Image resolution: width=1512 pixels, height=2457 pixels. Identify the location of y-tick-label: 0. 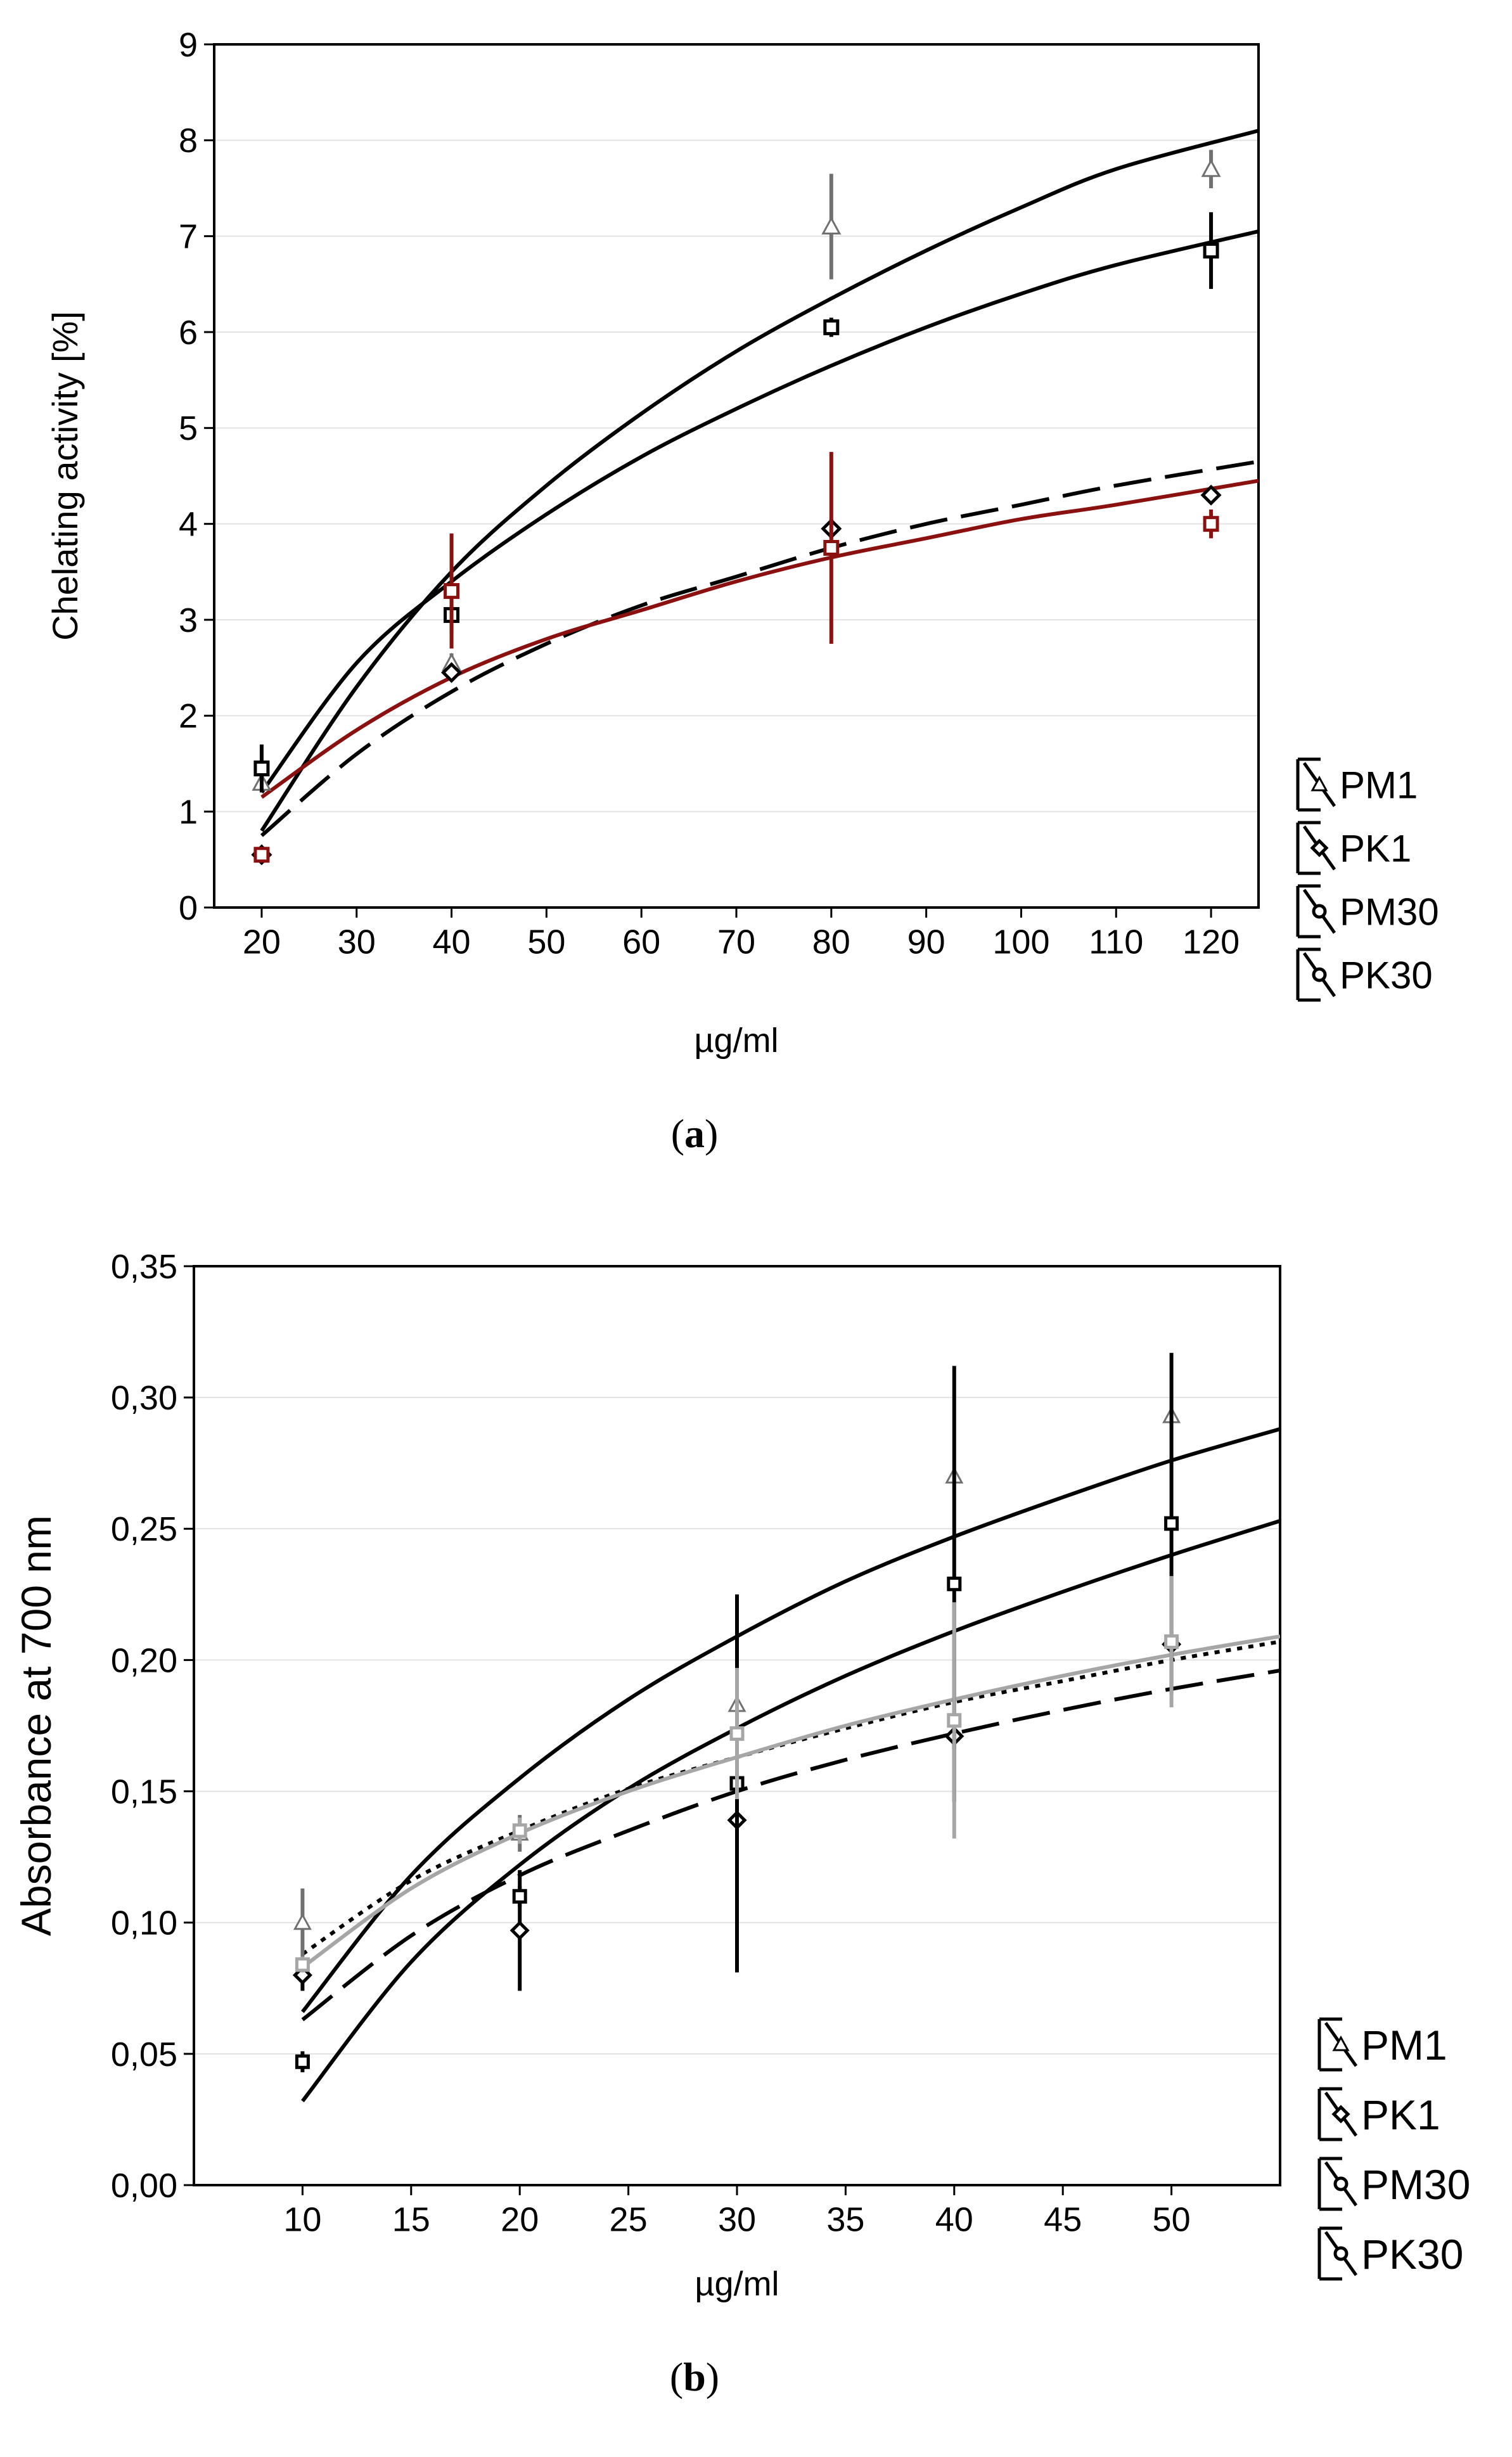
(188, 908).